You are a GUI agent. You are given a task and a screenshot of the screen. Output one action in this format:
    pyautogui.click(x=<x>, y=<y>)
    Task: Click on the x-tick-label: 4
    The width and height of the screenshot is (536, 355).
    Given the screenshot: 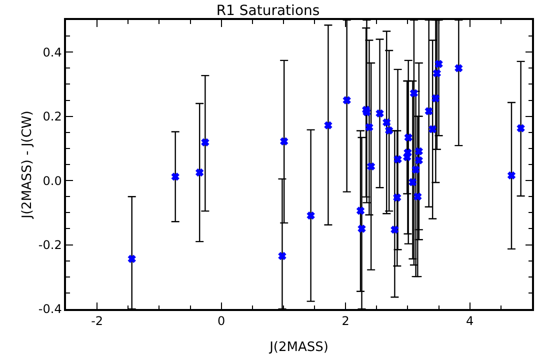 What is the action you would take?
    pyautogui.click(x=470, y=321)
    